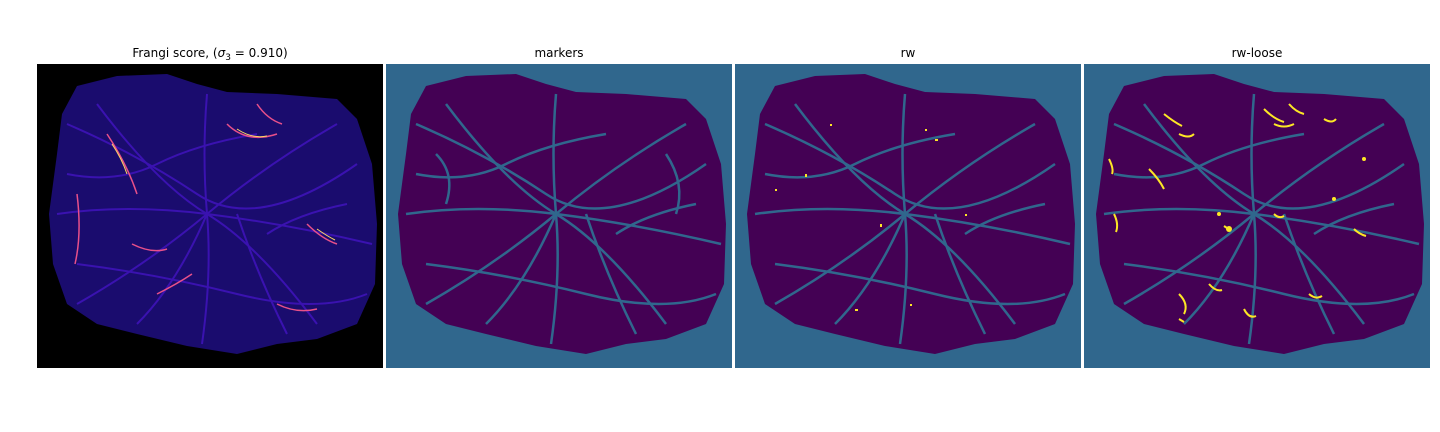  I want to click on panel-title-frangi: Frangi score, (σ3 = 0.910), so click(210, 55).